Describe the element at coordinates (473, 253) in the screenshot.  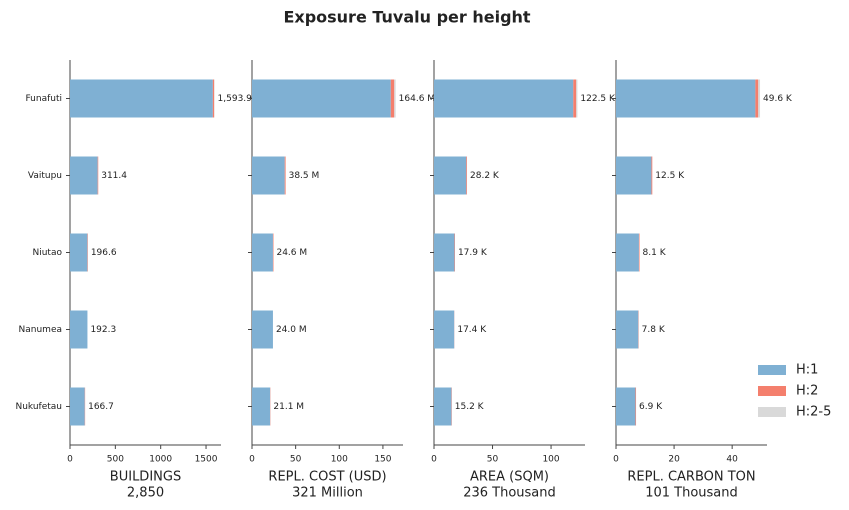
I see `value-label: 17.9 K` at that location.